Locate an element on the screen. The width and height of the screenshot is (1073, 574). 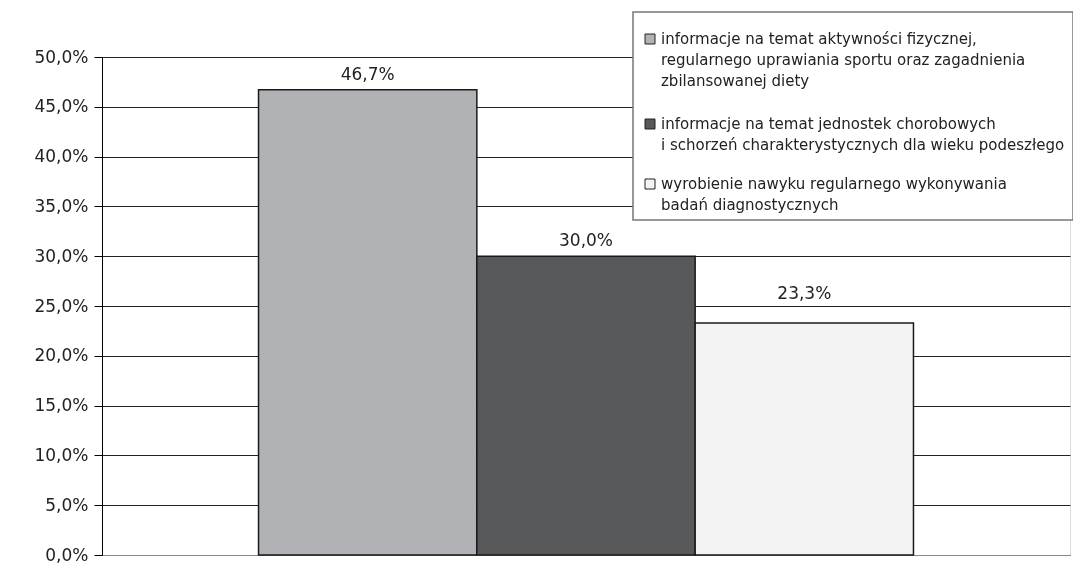
y-tick-label: 0,0% is located at coordinates (67, 554).